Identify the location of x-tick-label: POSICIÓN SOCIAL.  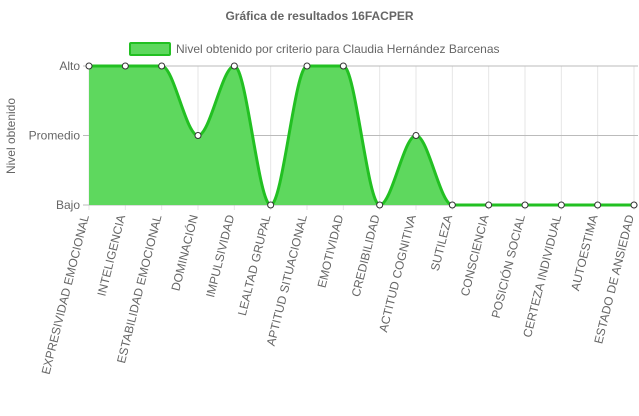
(508, 266).